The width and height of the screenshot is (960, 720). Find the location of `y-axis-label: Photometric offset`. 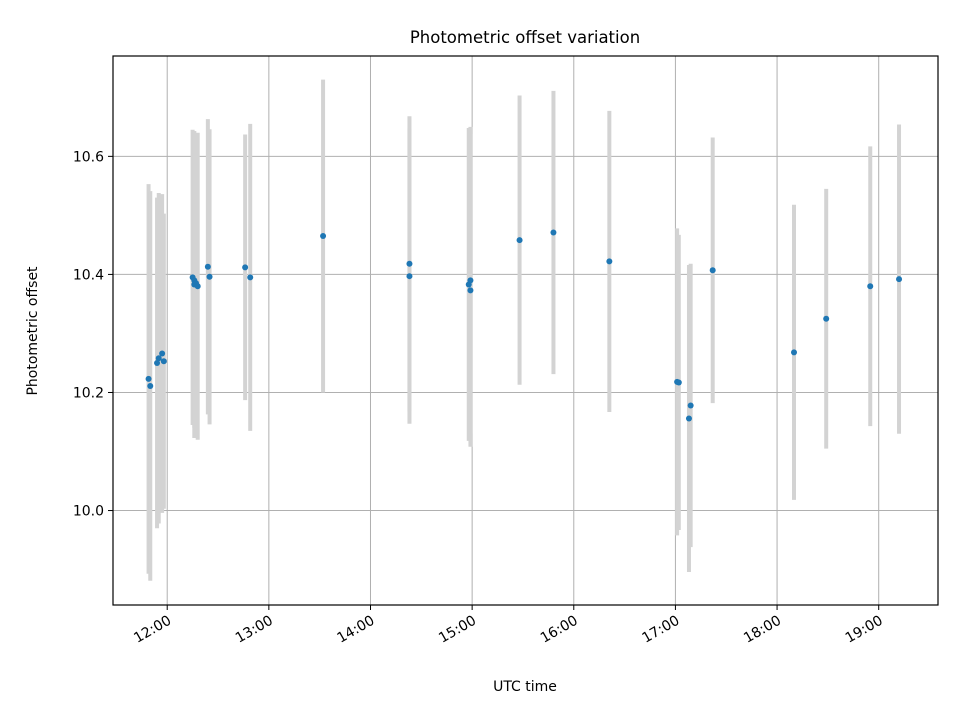

y-axis-label: Photometric offset is located at coordinates (33, 331).